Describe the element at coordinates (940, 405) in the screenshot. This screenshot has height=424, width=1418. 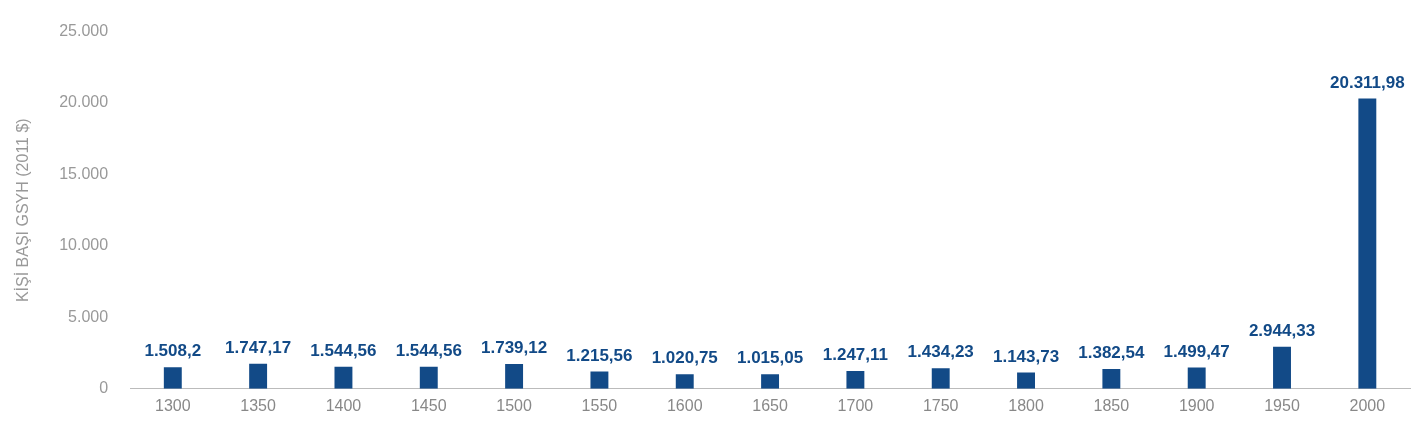
I see `x-tick-label: 1750` at that location.